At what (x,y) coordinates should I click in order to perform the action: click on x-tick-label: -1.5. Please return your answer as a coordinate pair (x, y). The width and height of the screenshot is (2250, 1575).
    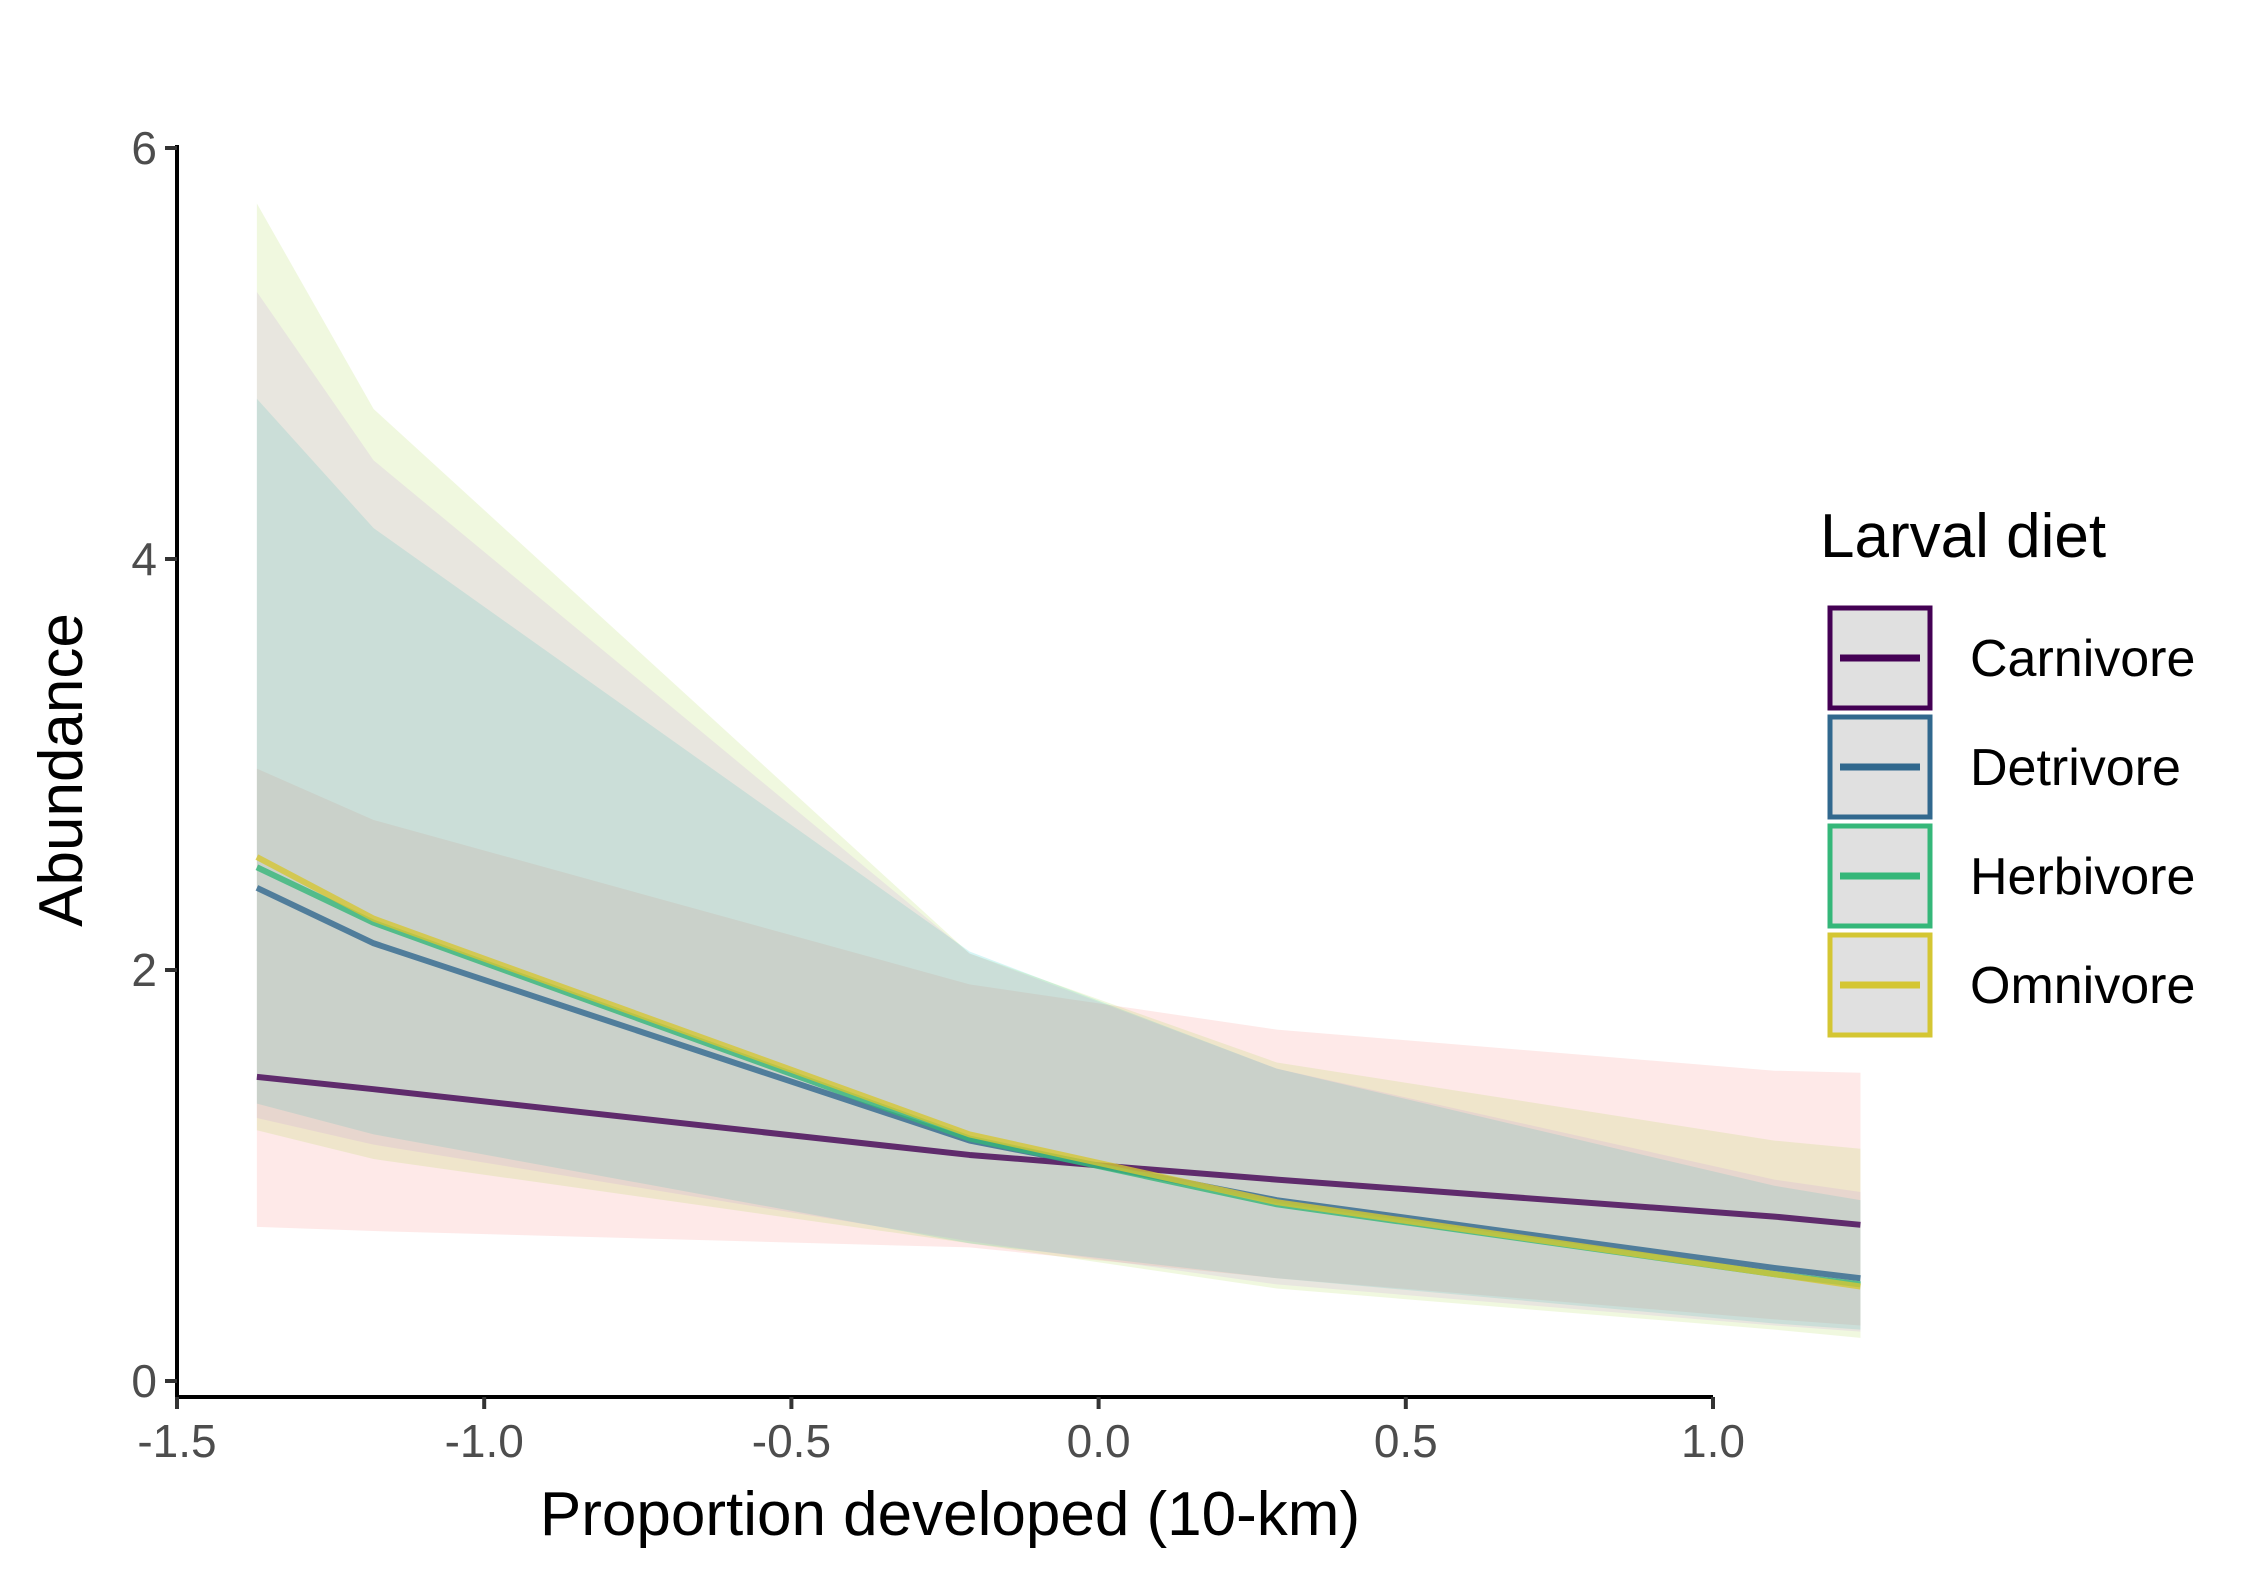
    Looking at the image, I should click on (176, 1441).